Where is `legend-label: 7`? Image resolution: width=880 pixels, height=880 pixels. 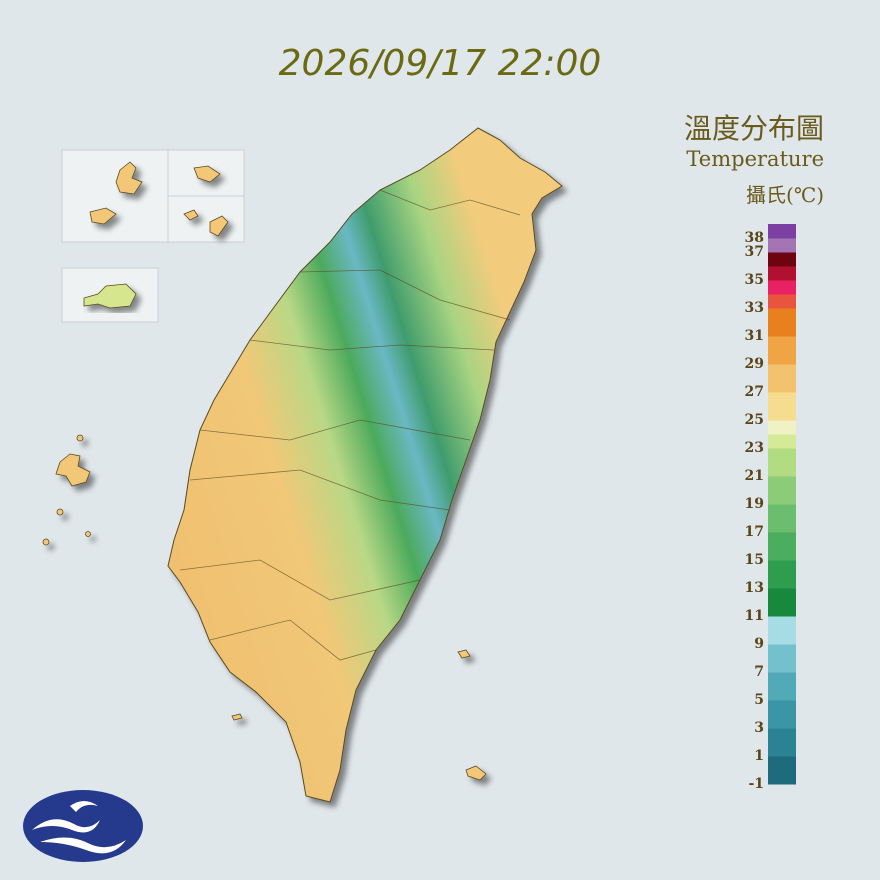 legend-label: 7 is located at coordinates (759, 672).